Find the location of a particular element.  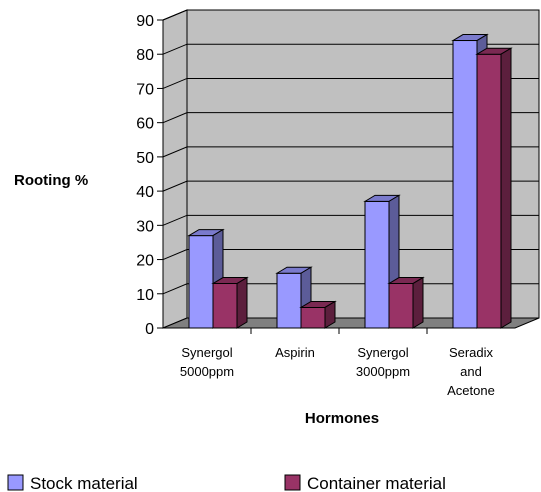

y-tick-label: 20 is located at coordinates (145, 261).